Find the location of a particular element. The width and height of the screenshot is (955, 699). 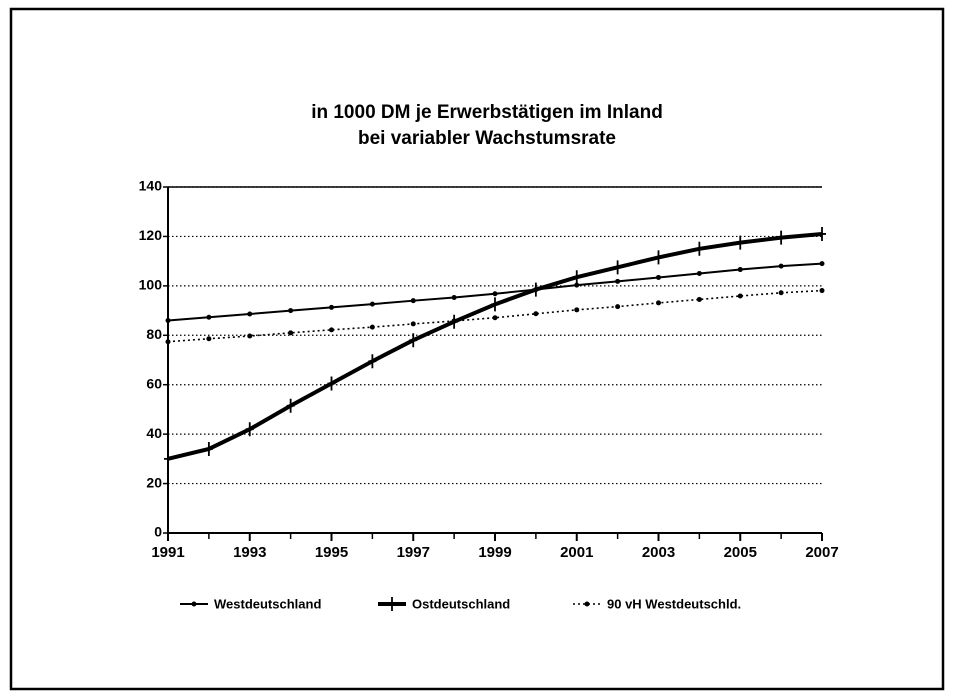

y-tick-label: 120 is located at coordinates (151, 235).